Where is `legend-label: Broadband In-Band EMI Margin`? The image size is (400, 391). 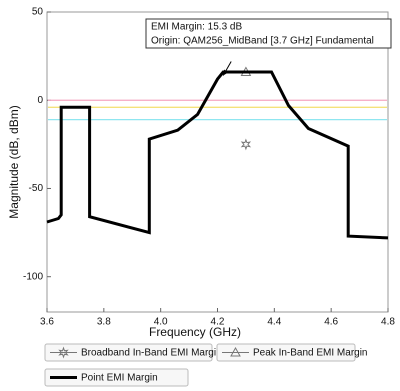
legend-label: Broadband In-Band EMI Margin is located at coordinates (151, 353).